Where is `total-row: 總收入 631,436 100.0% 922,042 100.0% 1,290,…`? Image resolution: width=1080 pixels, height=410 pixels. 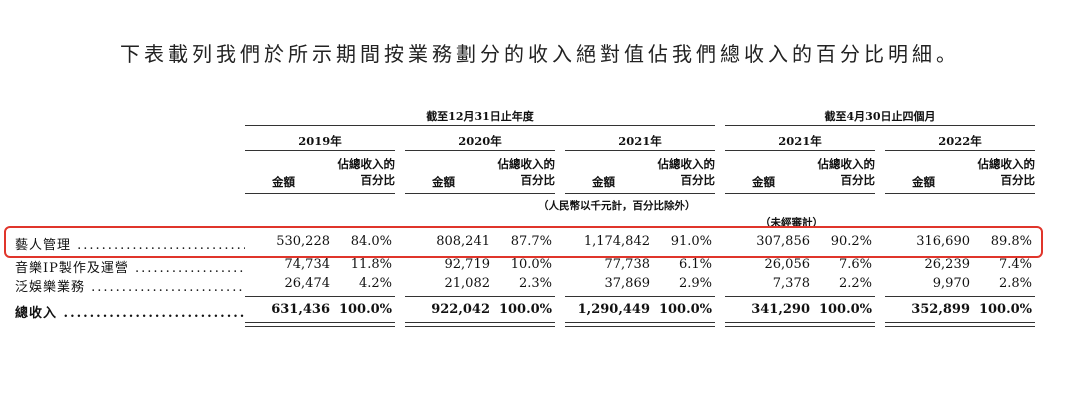 total-row: 總收入 631,436 100.0% 922,042 100.0% 1,290,… is located at coordinates (540, 311).